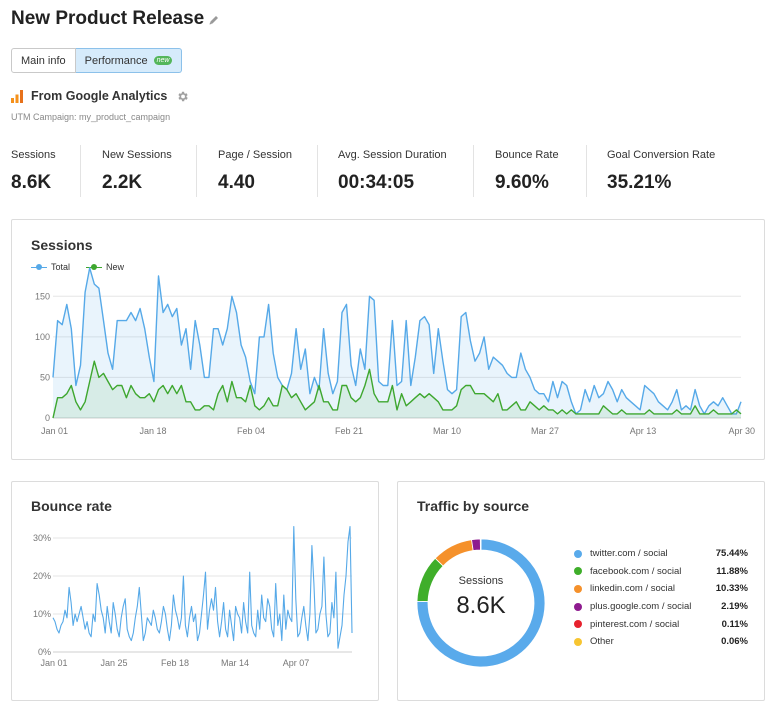 The width and height of the screenshot is (775, 713). I want to click on series-line-bounce-rate, so click(202, 587).